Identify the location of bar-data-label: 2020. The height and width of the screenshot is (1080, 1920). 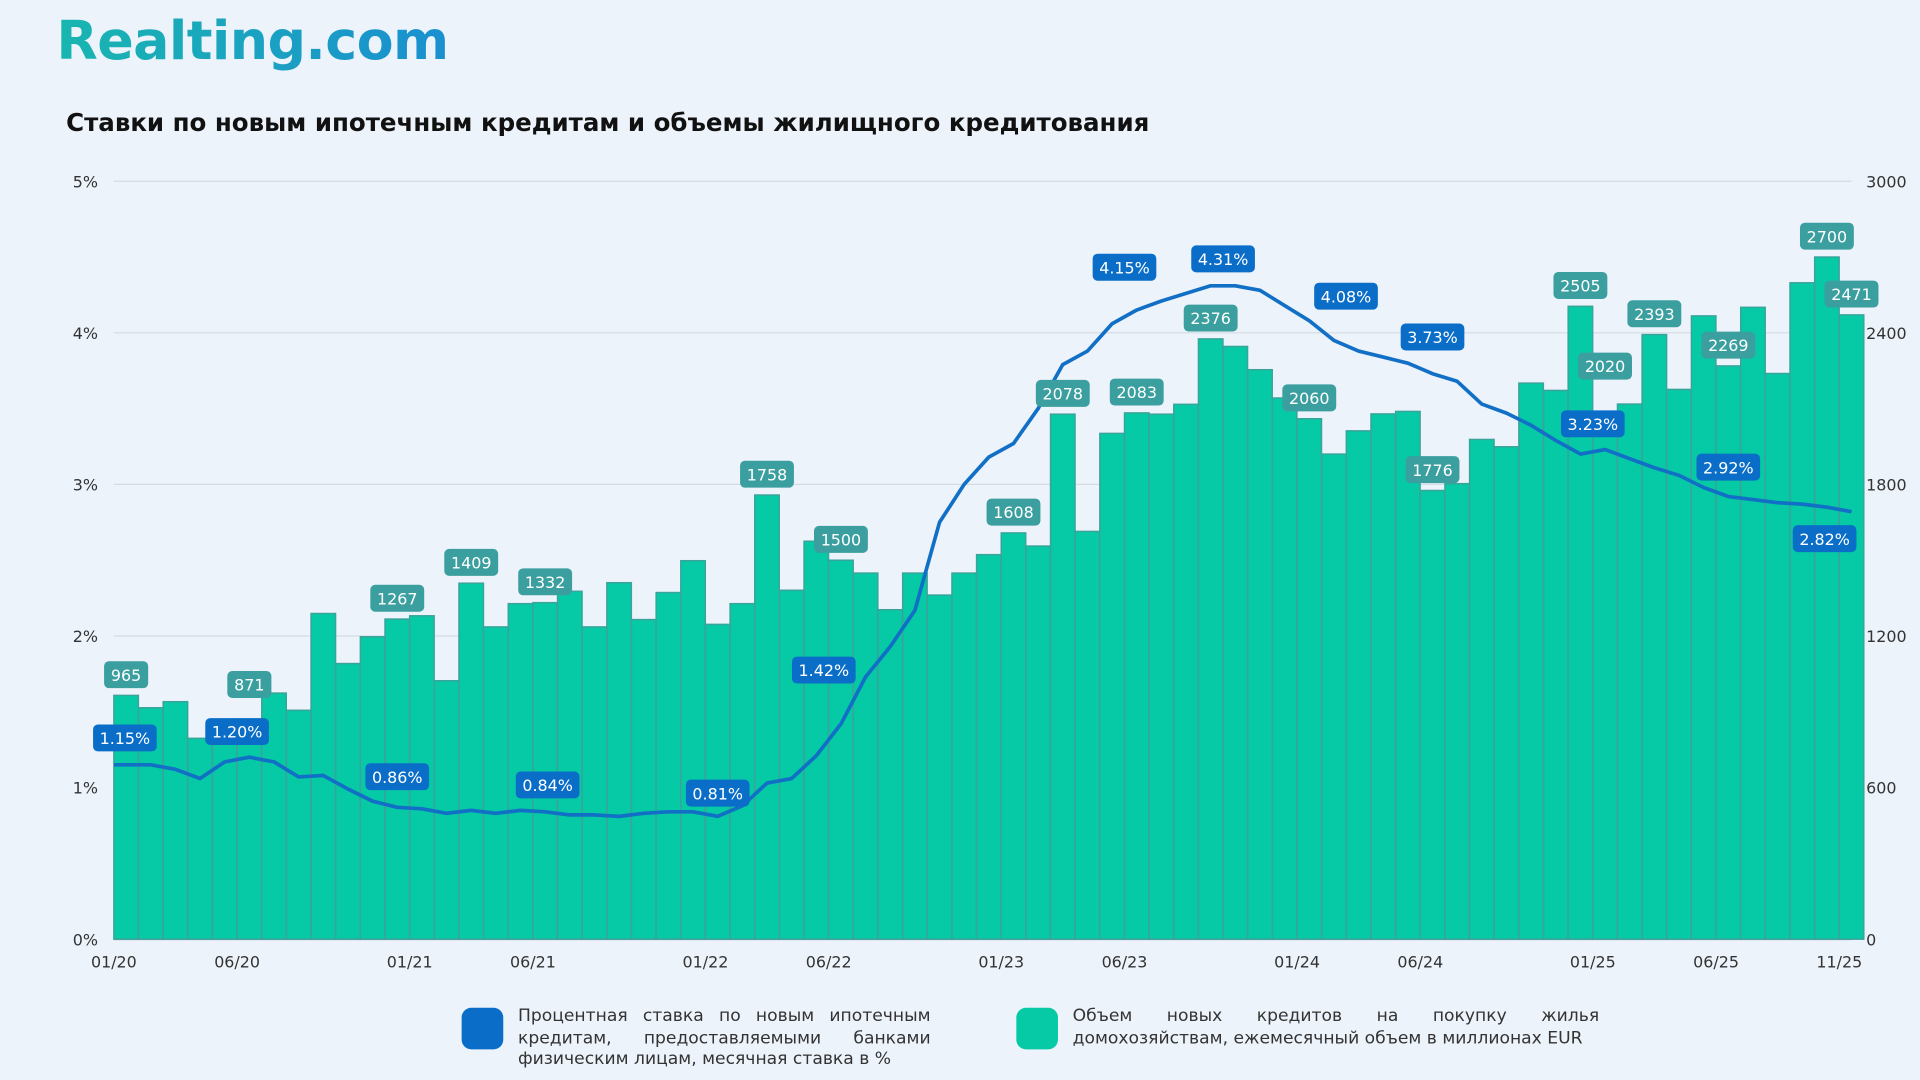
(1605, 366).